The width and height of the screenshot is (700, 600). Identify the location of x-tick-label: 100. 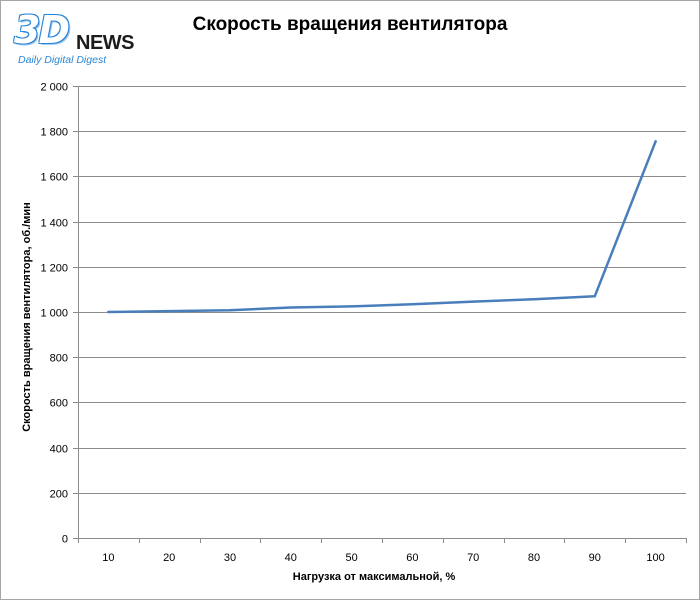
(655, 558).